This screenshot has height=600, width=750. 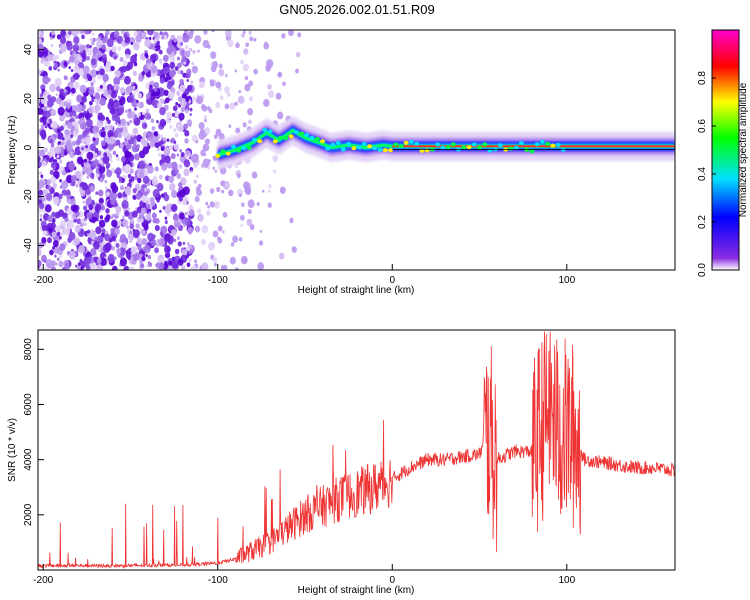 What do you see at coordinates (725, 150) in the screenshot?
I see `colorbar-gradient` at bounding box center [725, 150].